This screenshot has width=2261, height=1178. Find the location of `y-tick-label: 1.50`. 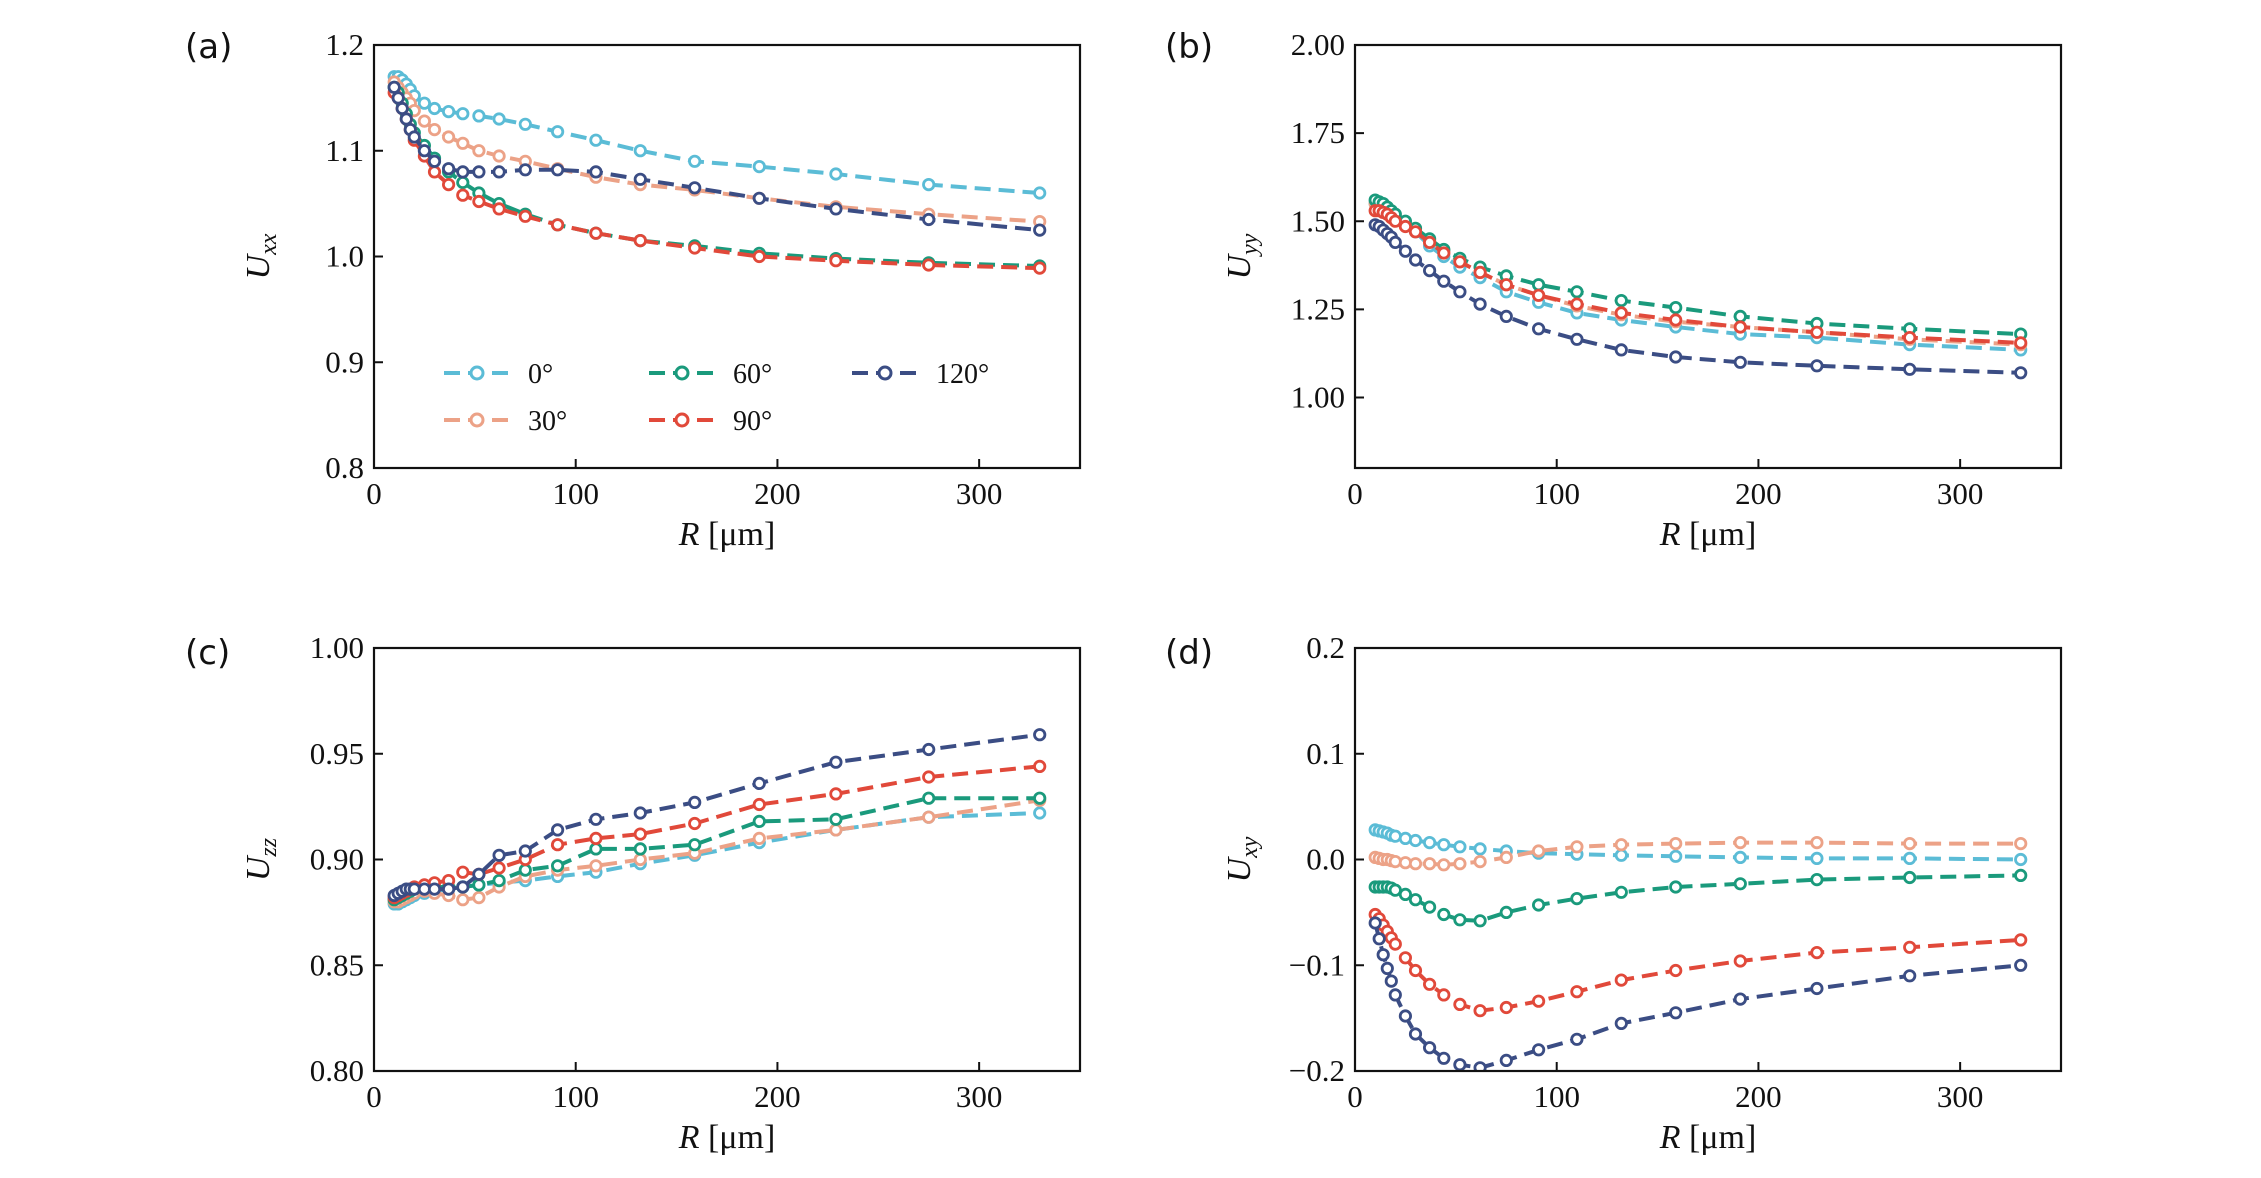

y-tick-label: 1.50 is located at coordinates (1318, 220).